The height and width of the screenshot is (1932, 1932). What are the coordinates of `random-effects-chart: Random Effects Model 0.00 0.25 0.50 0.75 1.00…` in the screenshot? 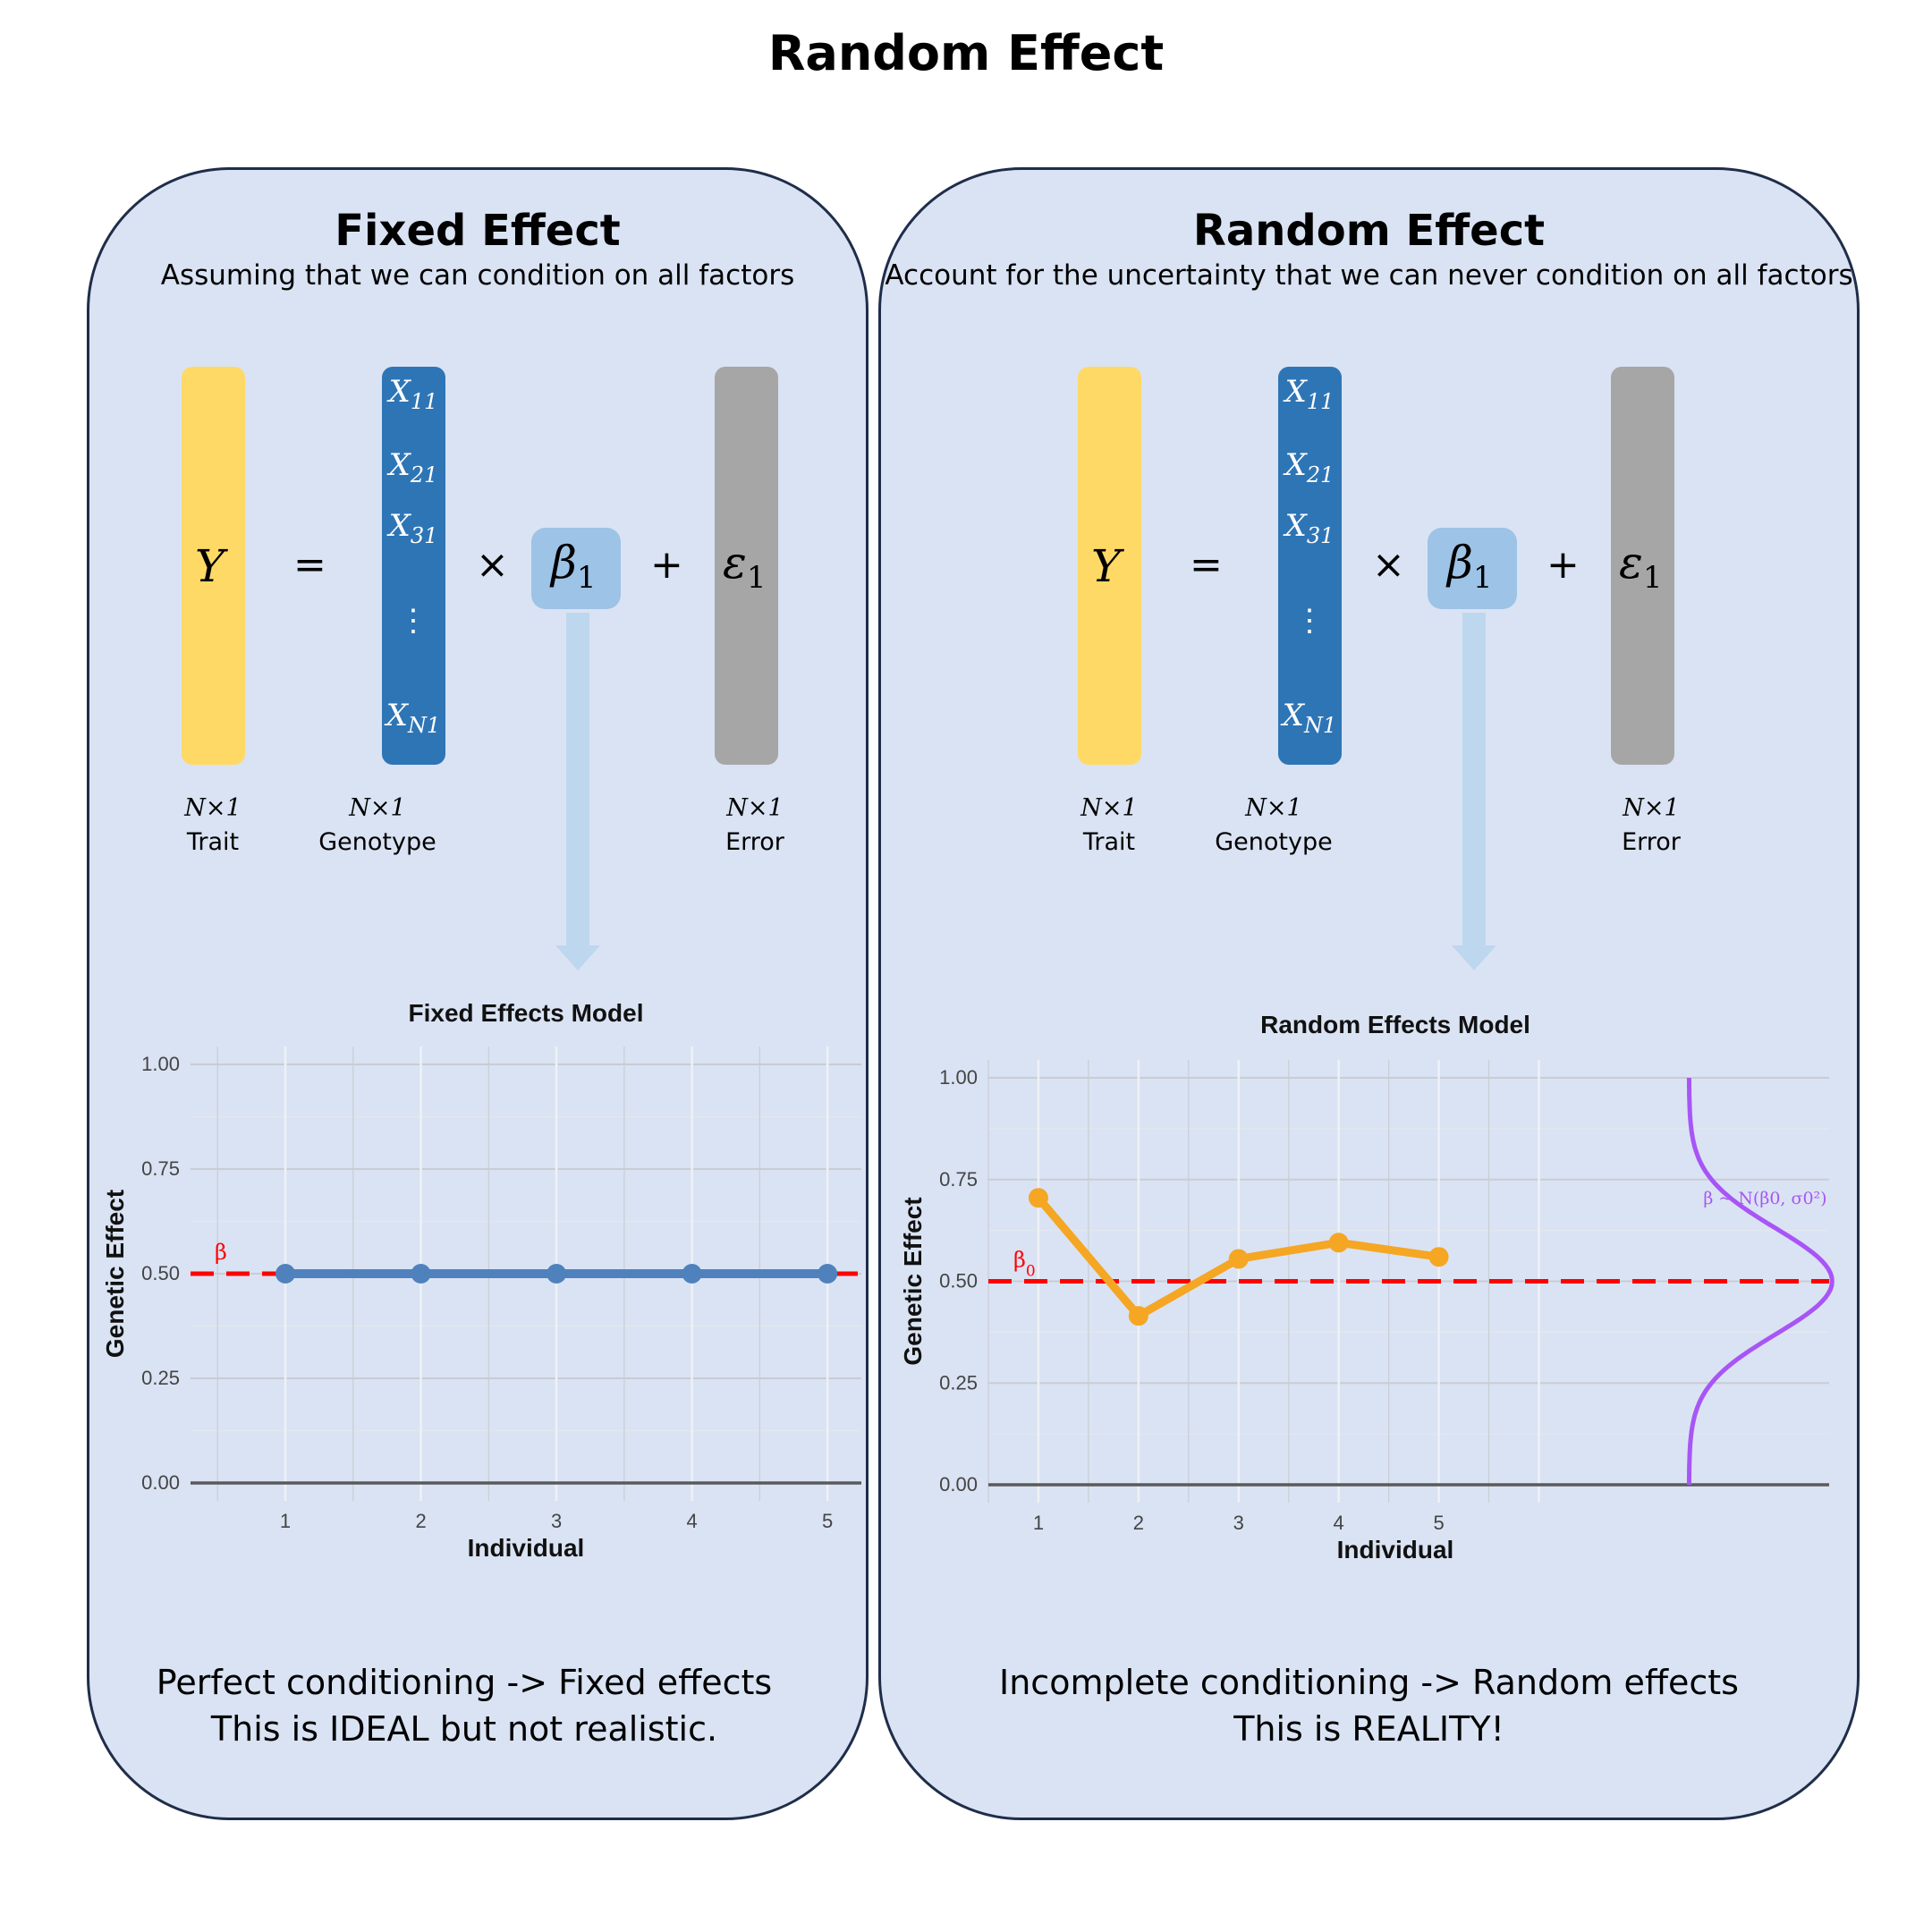 It's located at (1367, 1287).